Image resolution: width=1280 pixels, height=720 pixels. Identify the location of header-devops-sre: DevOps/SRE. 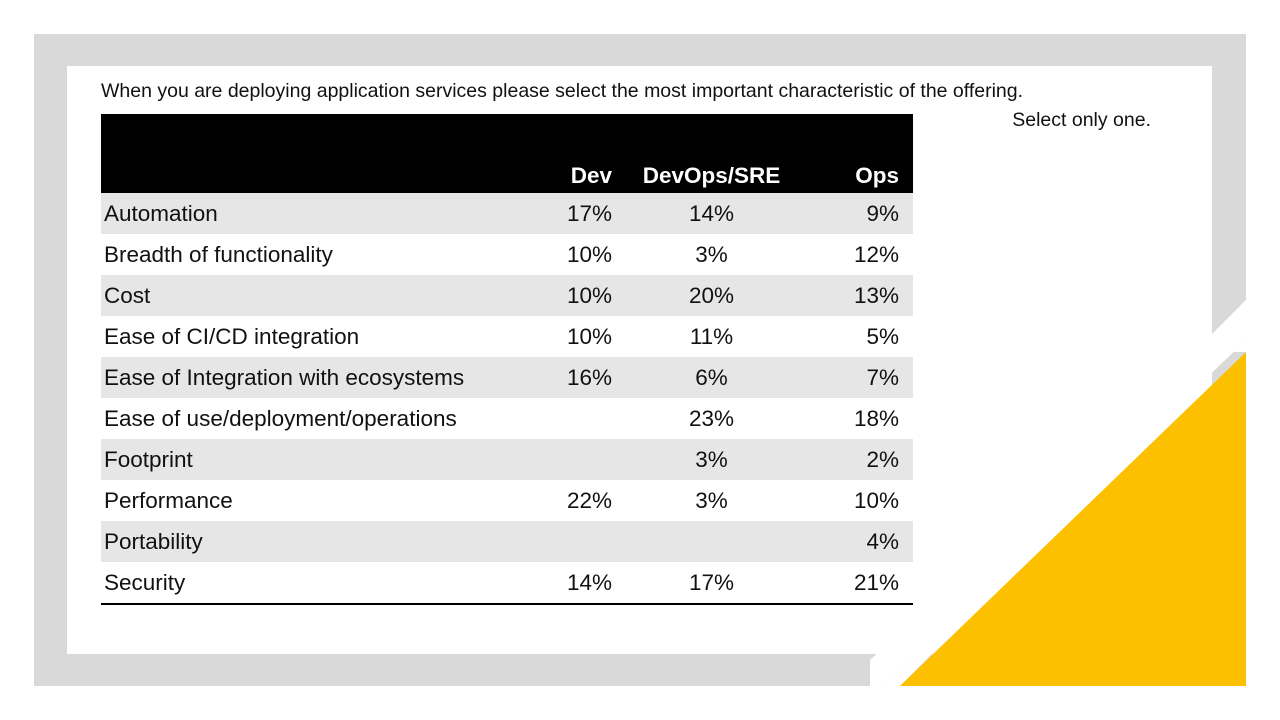
(711, 175).